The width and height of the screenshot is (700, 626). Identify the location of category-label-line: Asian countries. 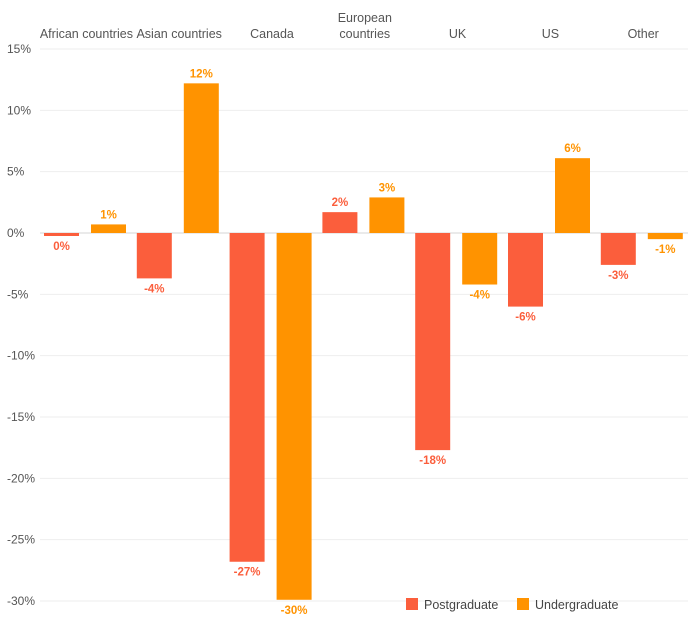
(178, 34).